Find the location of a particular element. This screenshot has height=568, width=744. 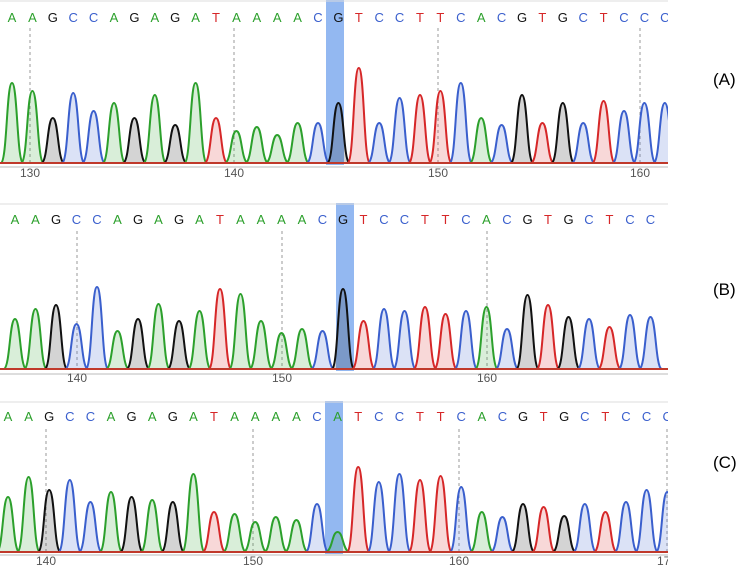

panel-label-a: (A) is located at coordinates (724, 79).